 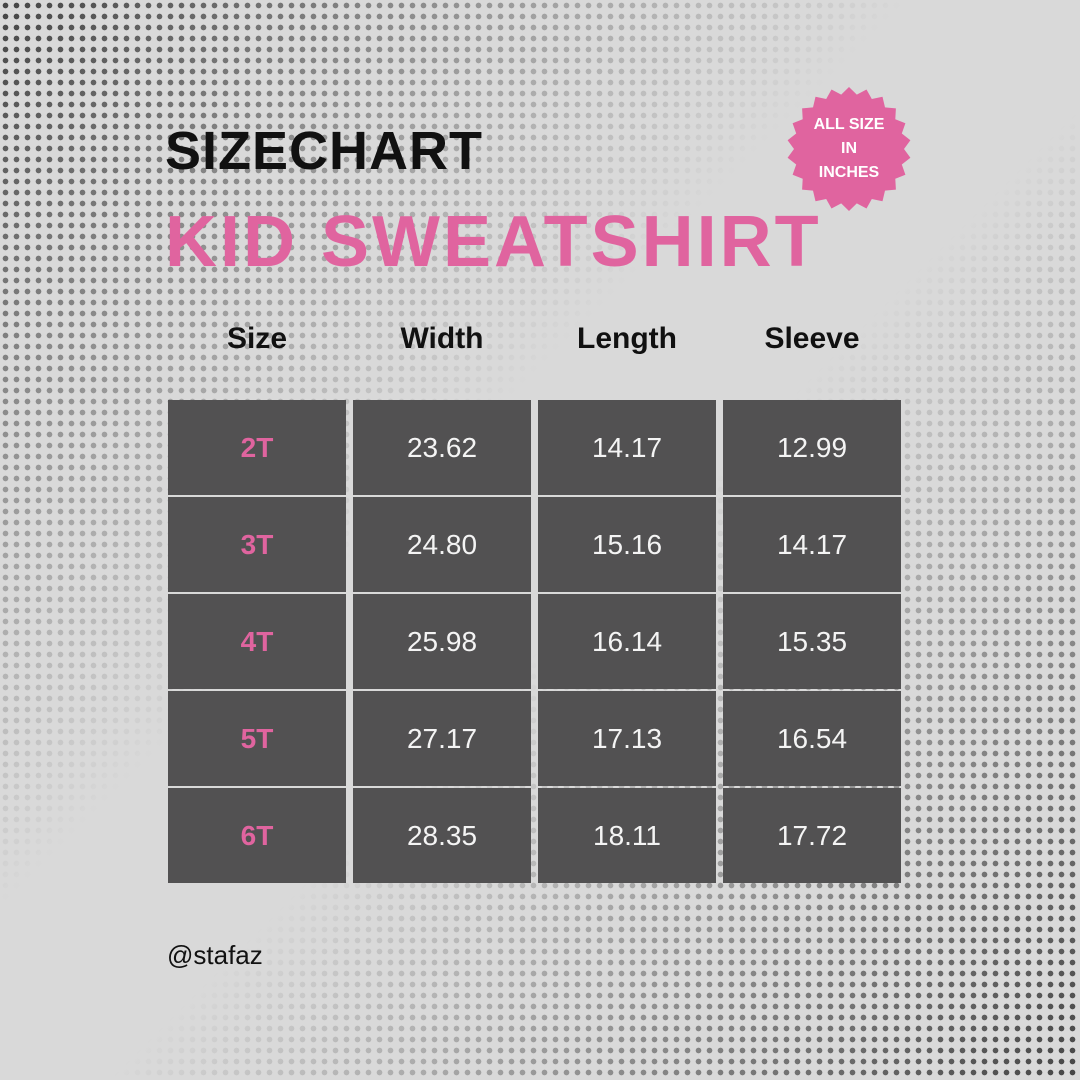 I want to click on starburst-icon, so click(x=849, y=149).